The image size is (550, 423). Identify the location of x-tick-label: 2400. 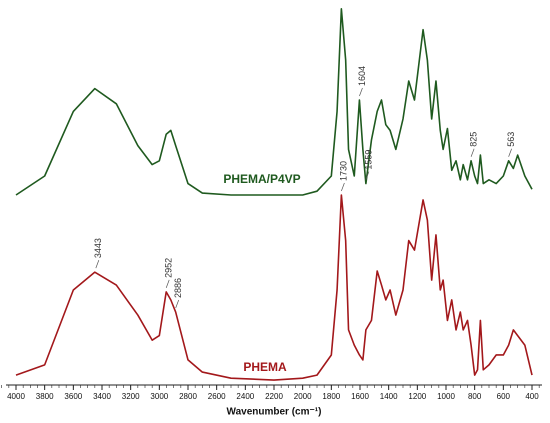
(245, 396).